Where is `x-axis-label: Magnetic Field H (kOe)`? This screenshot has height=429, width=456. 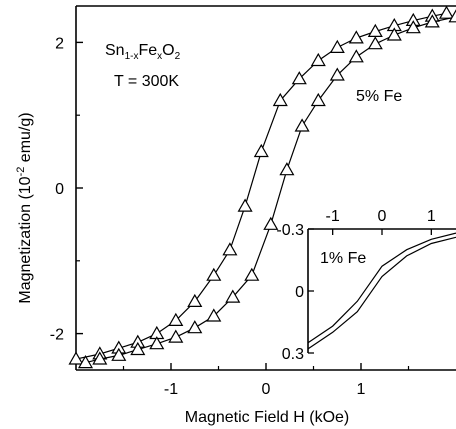
x-axis-label: Magnetic Field H (kOe) is located at coordinates (267, 417).